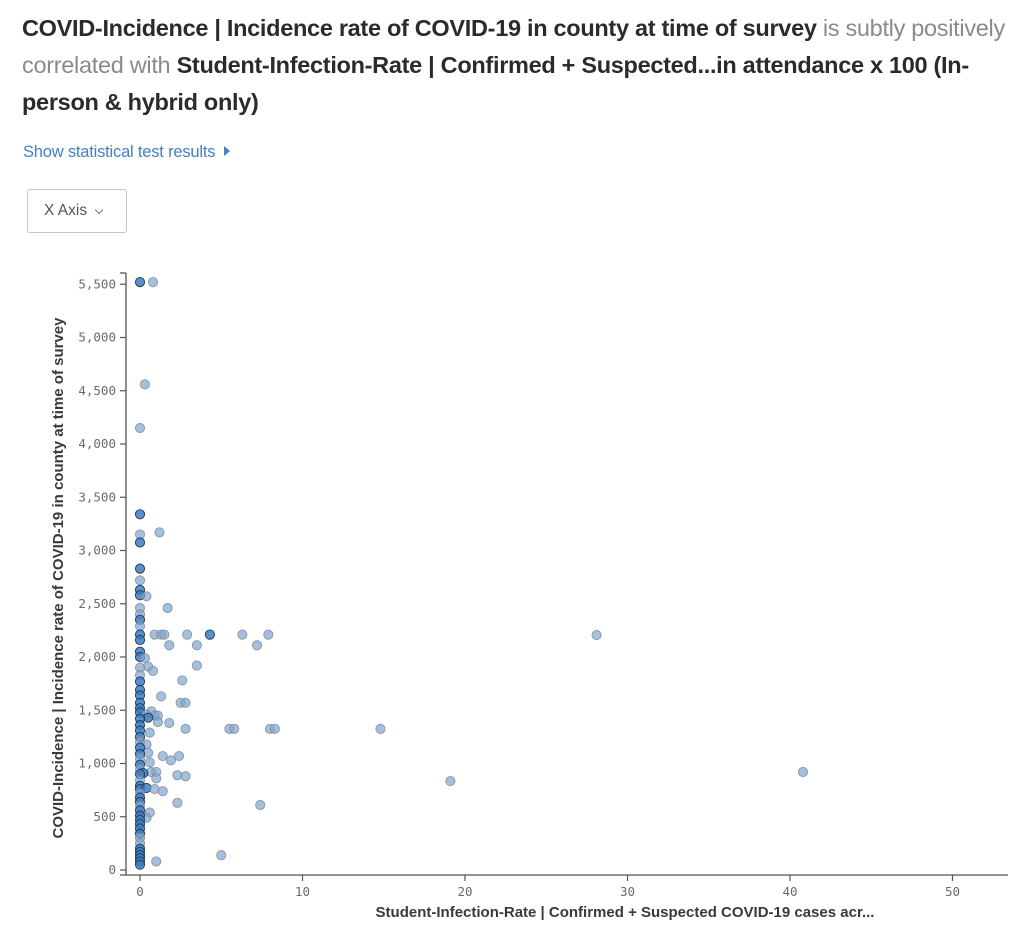 This screenshot has height=938, width=1024. Describe the element at coordinates (97, 656) in the screenshot. I see `y-tick-label: 2,000` at that location.